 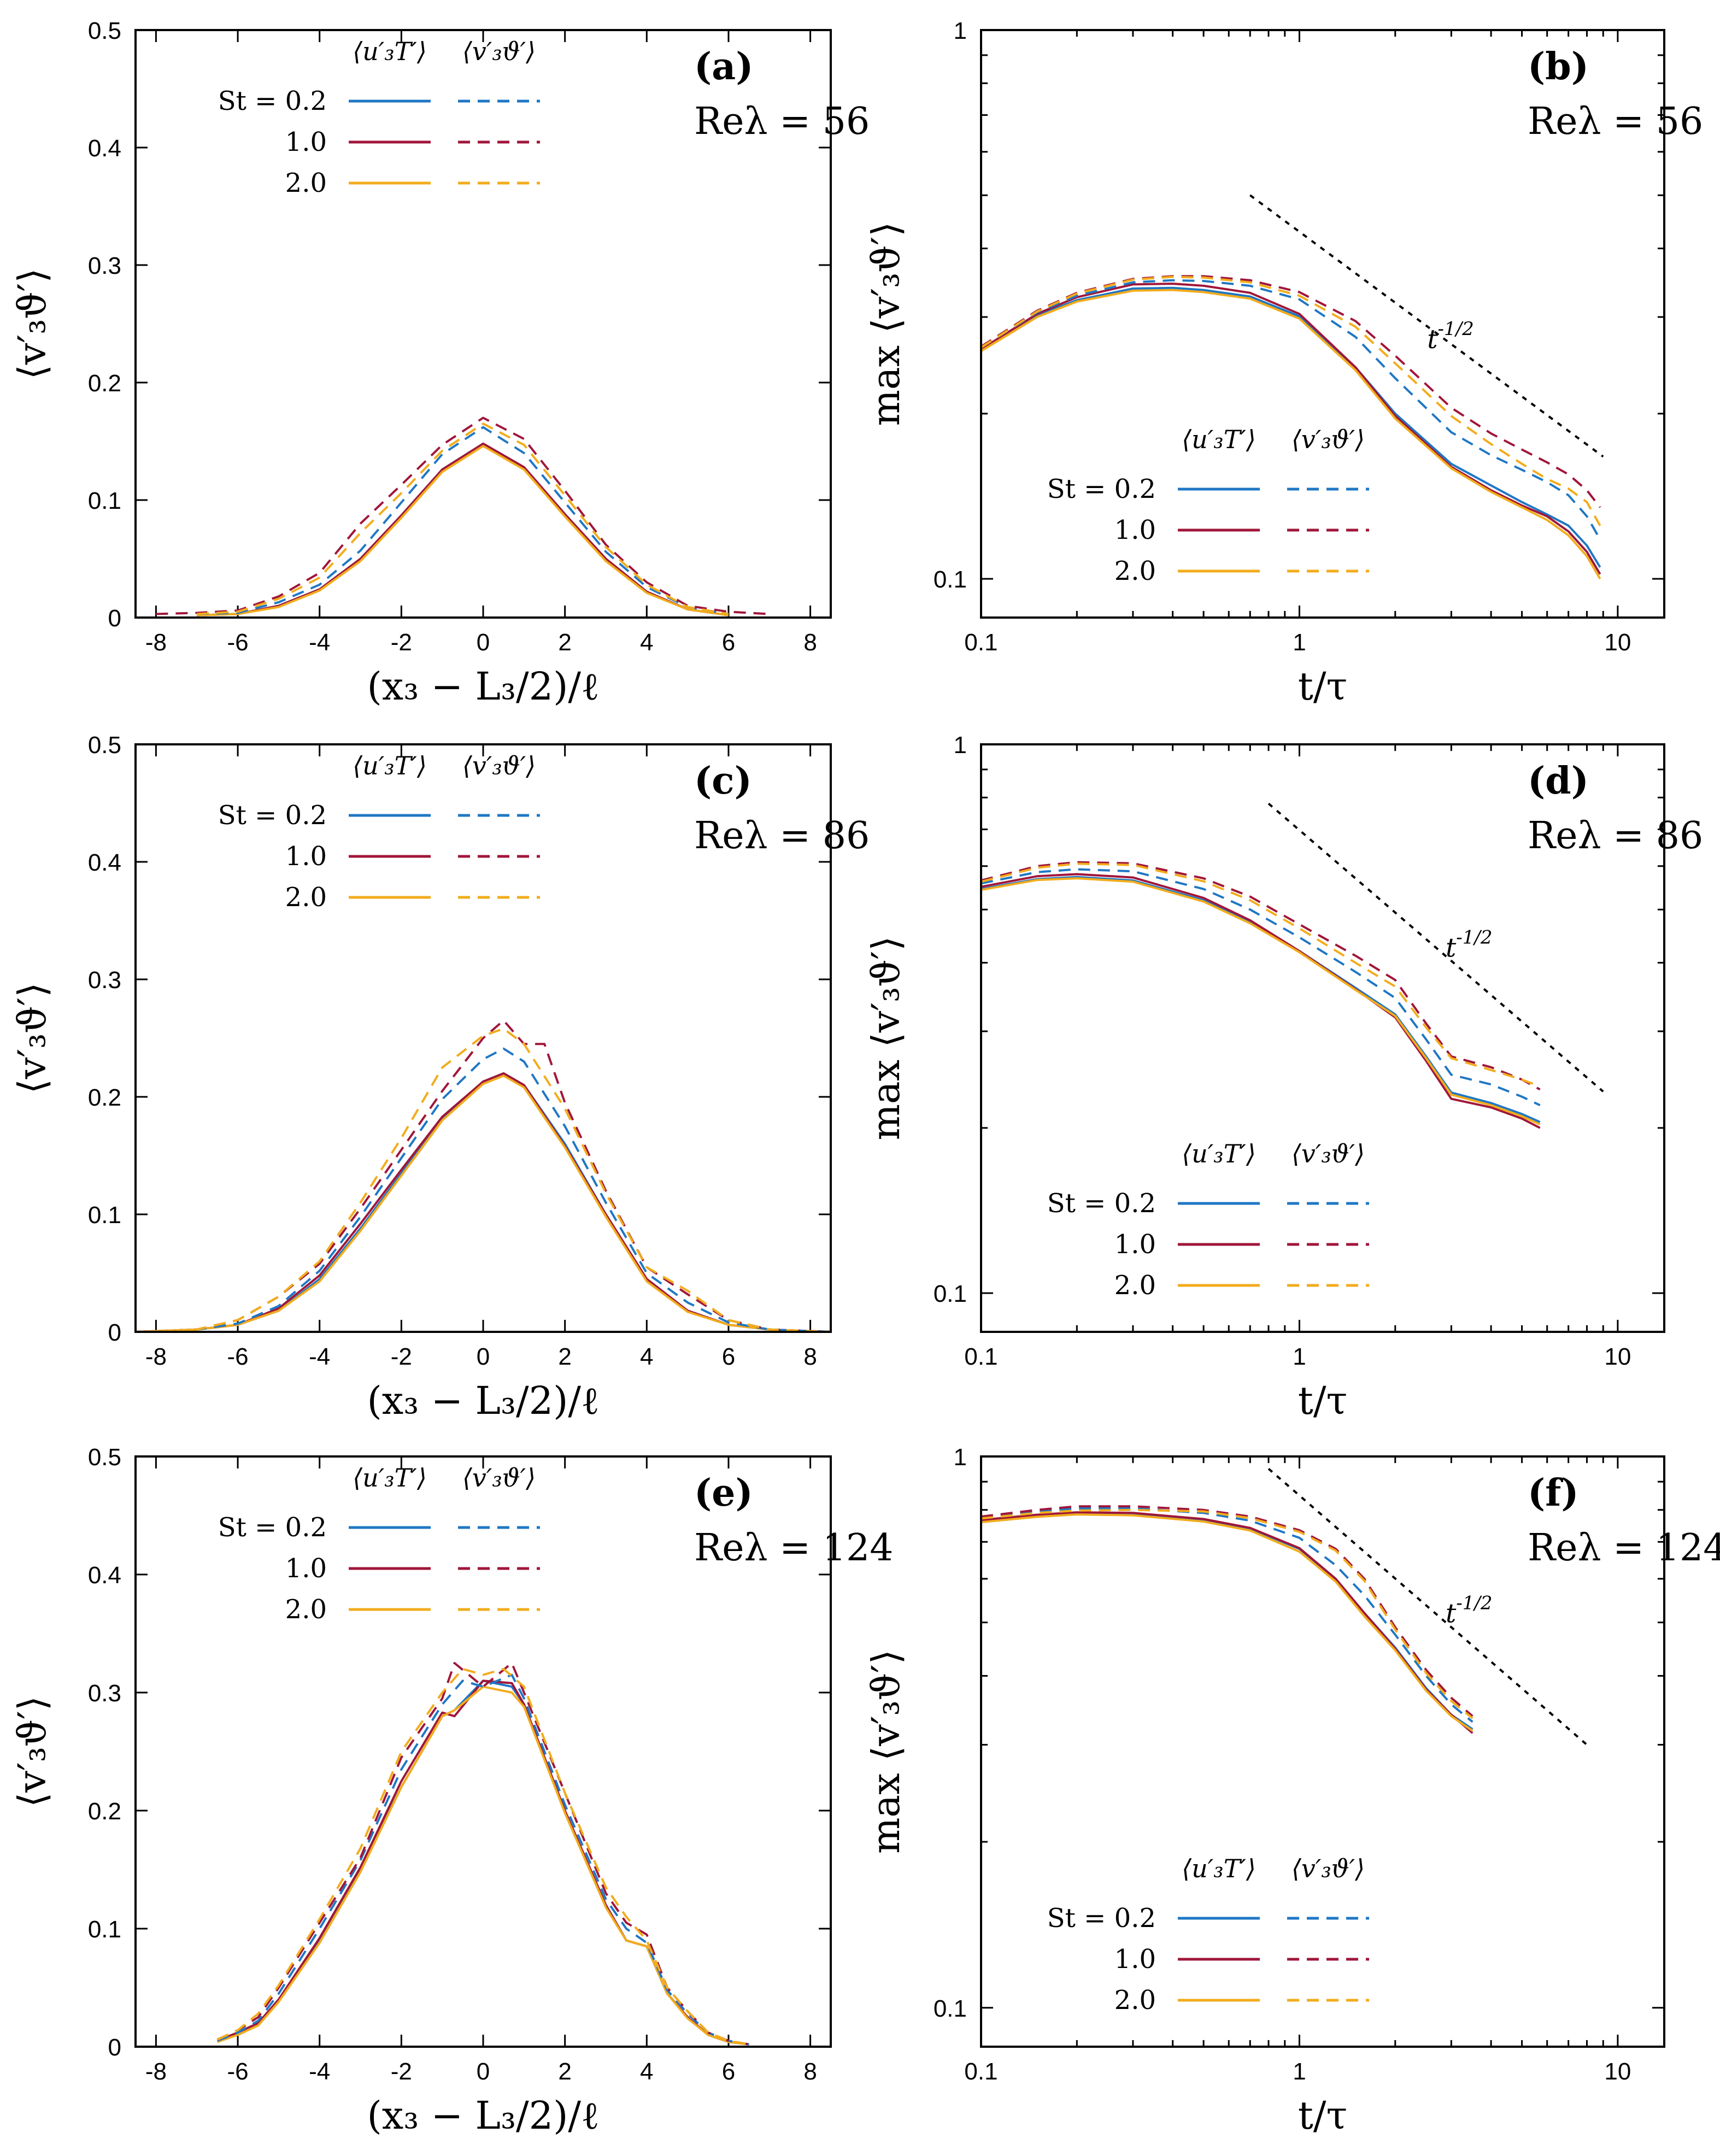 What do you see at coordinates (723, 1493) in the screenshot?
I see `panel-label: (e)` at bounding box center [723, 1493].